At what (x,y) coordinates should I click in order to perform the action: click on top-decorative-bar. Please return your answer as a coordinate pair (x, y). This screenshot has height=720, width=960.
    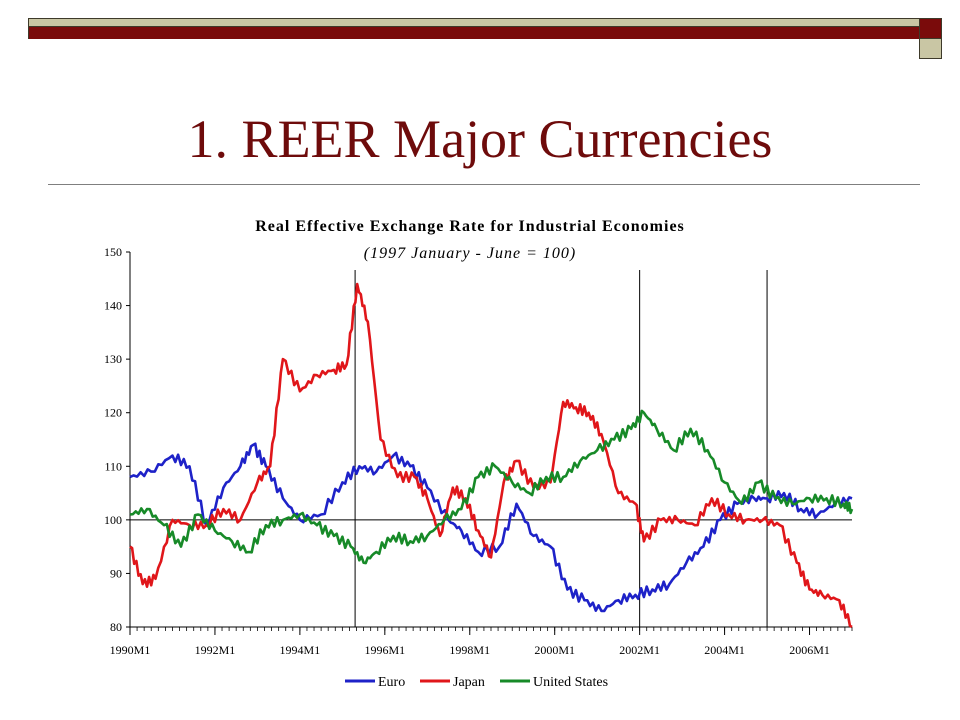
    Looking at the image, I should click on (474, 28).